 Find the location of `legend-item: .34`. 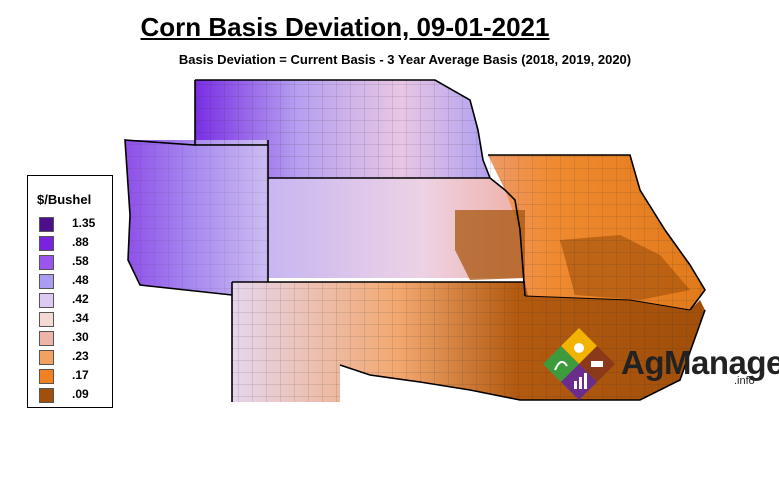

legend-item: .34 is located at coordinates (74, 319).